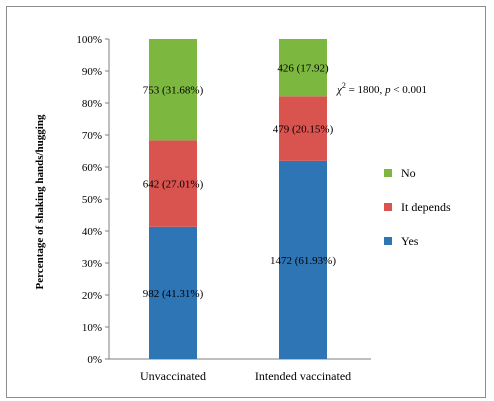 Image resolution: width=494 pixels, height=401 pixels. I want to click on y-tick-label: 30%, so click(92, 264).